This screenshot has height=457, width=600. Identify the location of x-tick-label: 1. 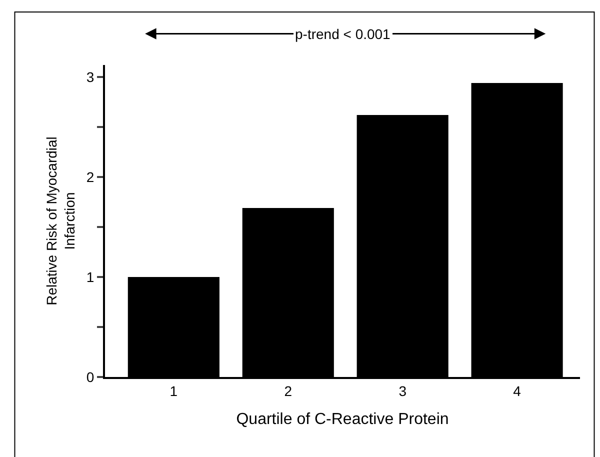
(174, 390).